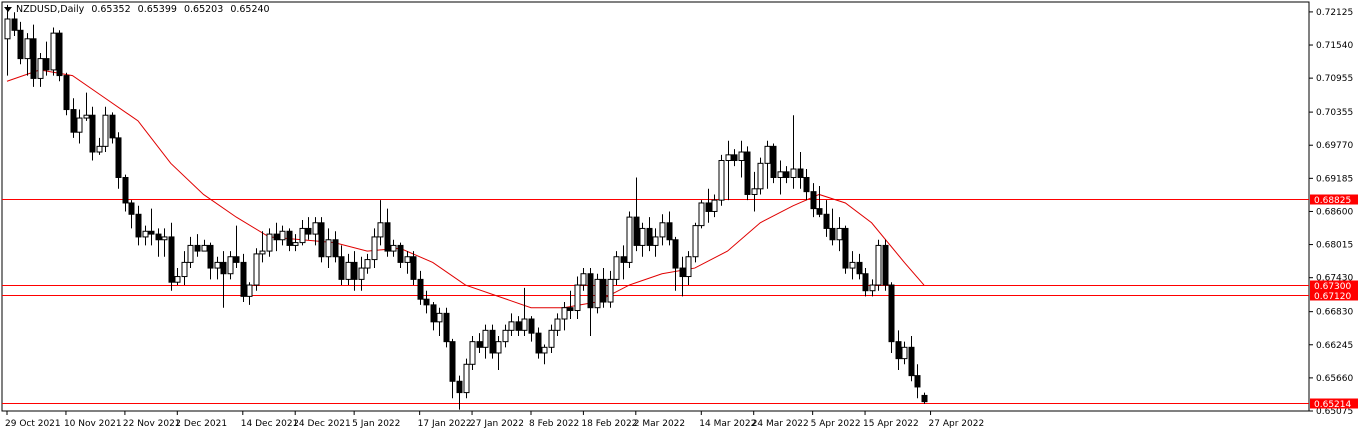  I want to click on time-tick-label: 24 Dec 2021, so click(322, 424).